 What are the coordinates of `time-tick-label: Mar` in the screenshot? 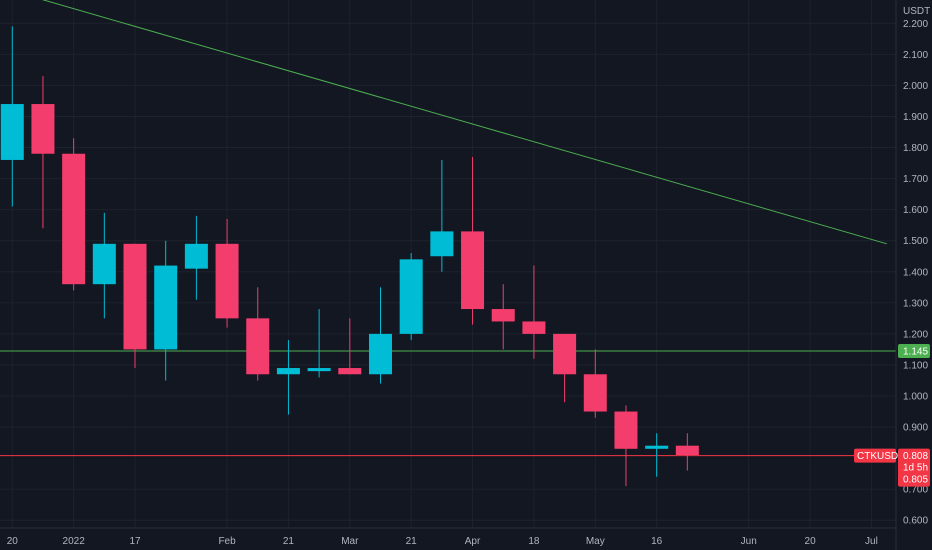 It's located at (350, 541).